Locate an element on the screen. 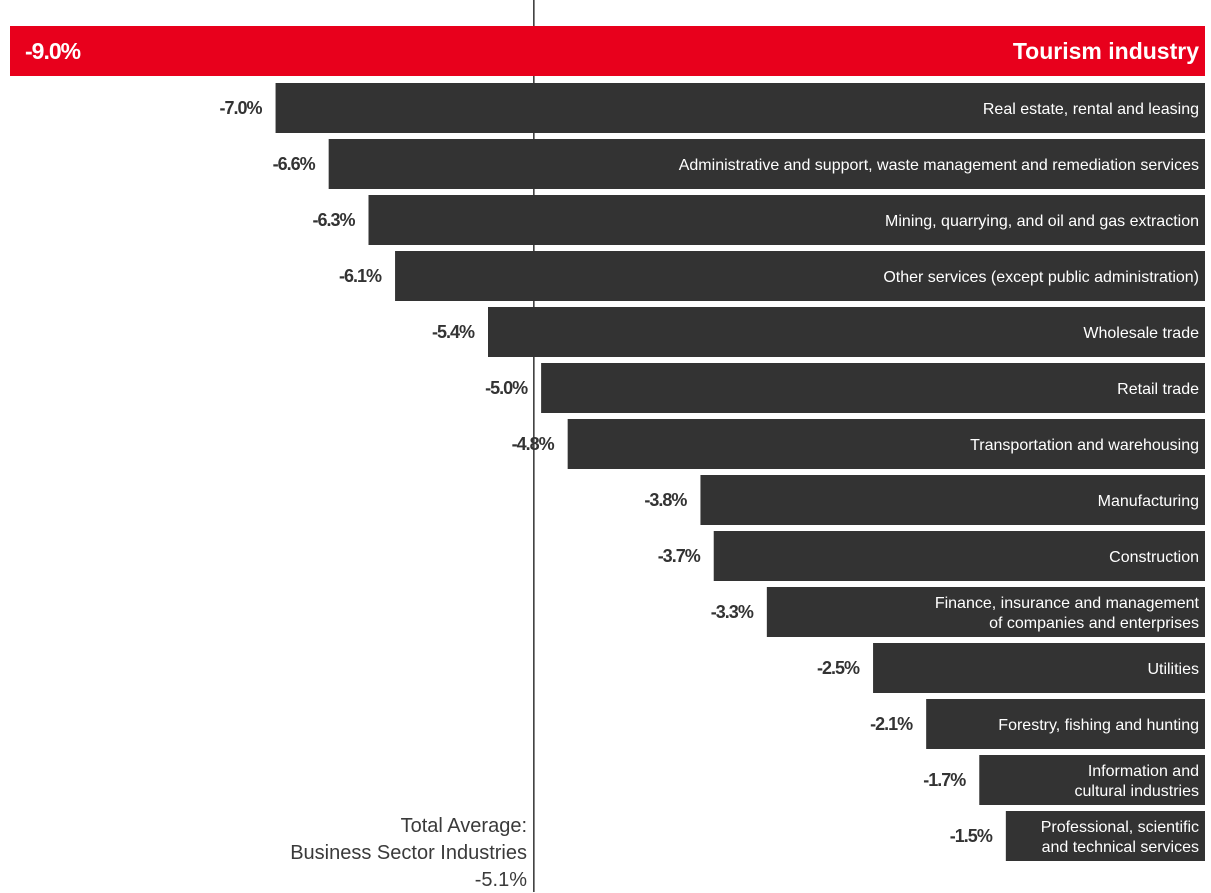 The width and height of the screenshot is (1211, 893). category-label-line: Wholesale trade is located at coordinates (1141, 333).